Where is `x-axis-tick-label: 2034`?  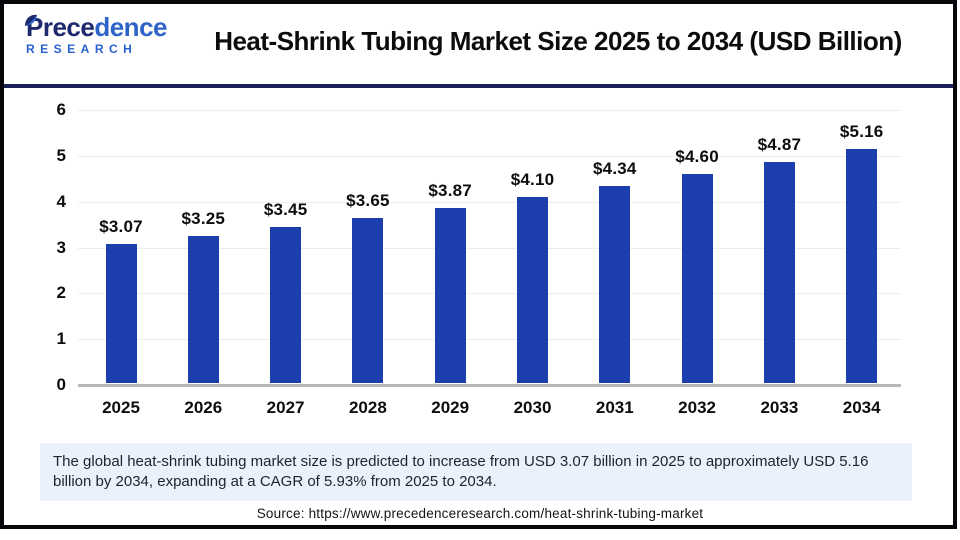 x-axis-tick-label: 2034 is located at coordinates (861, 407).